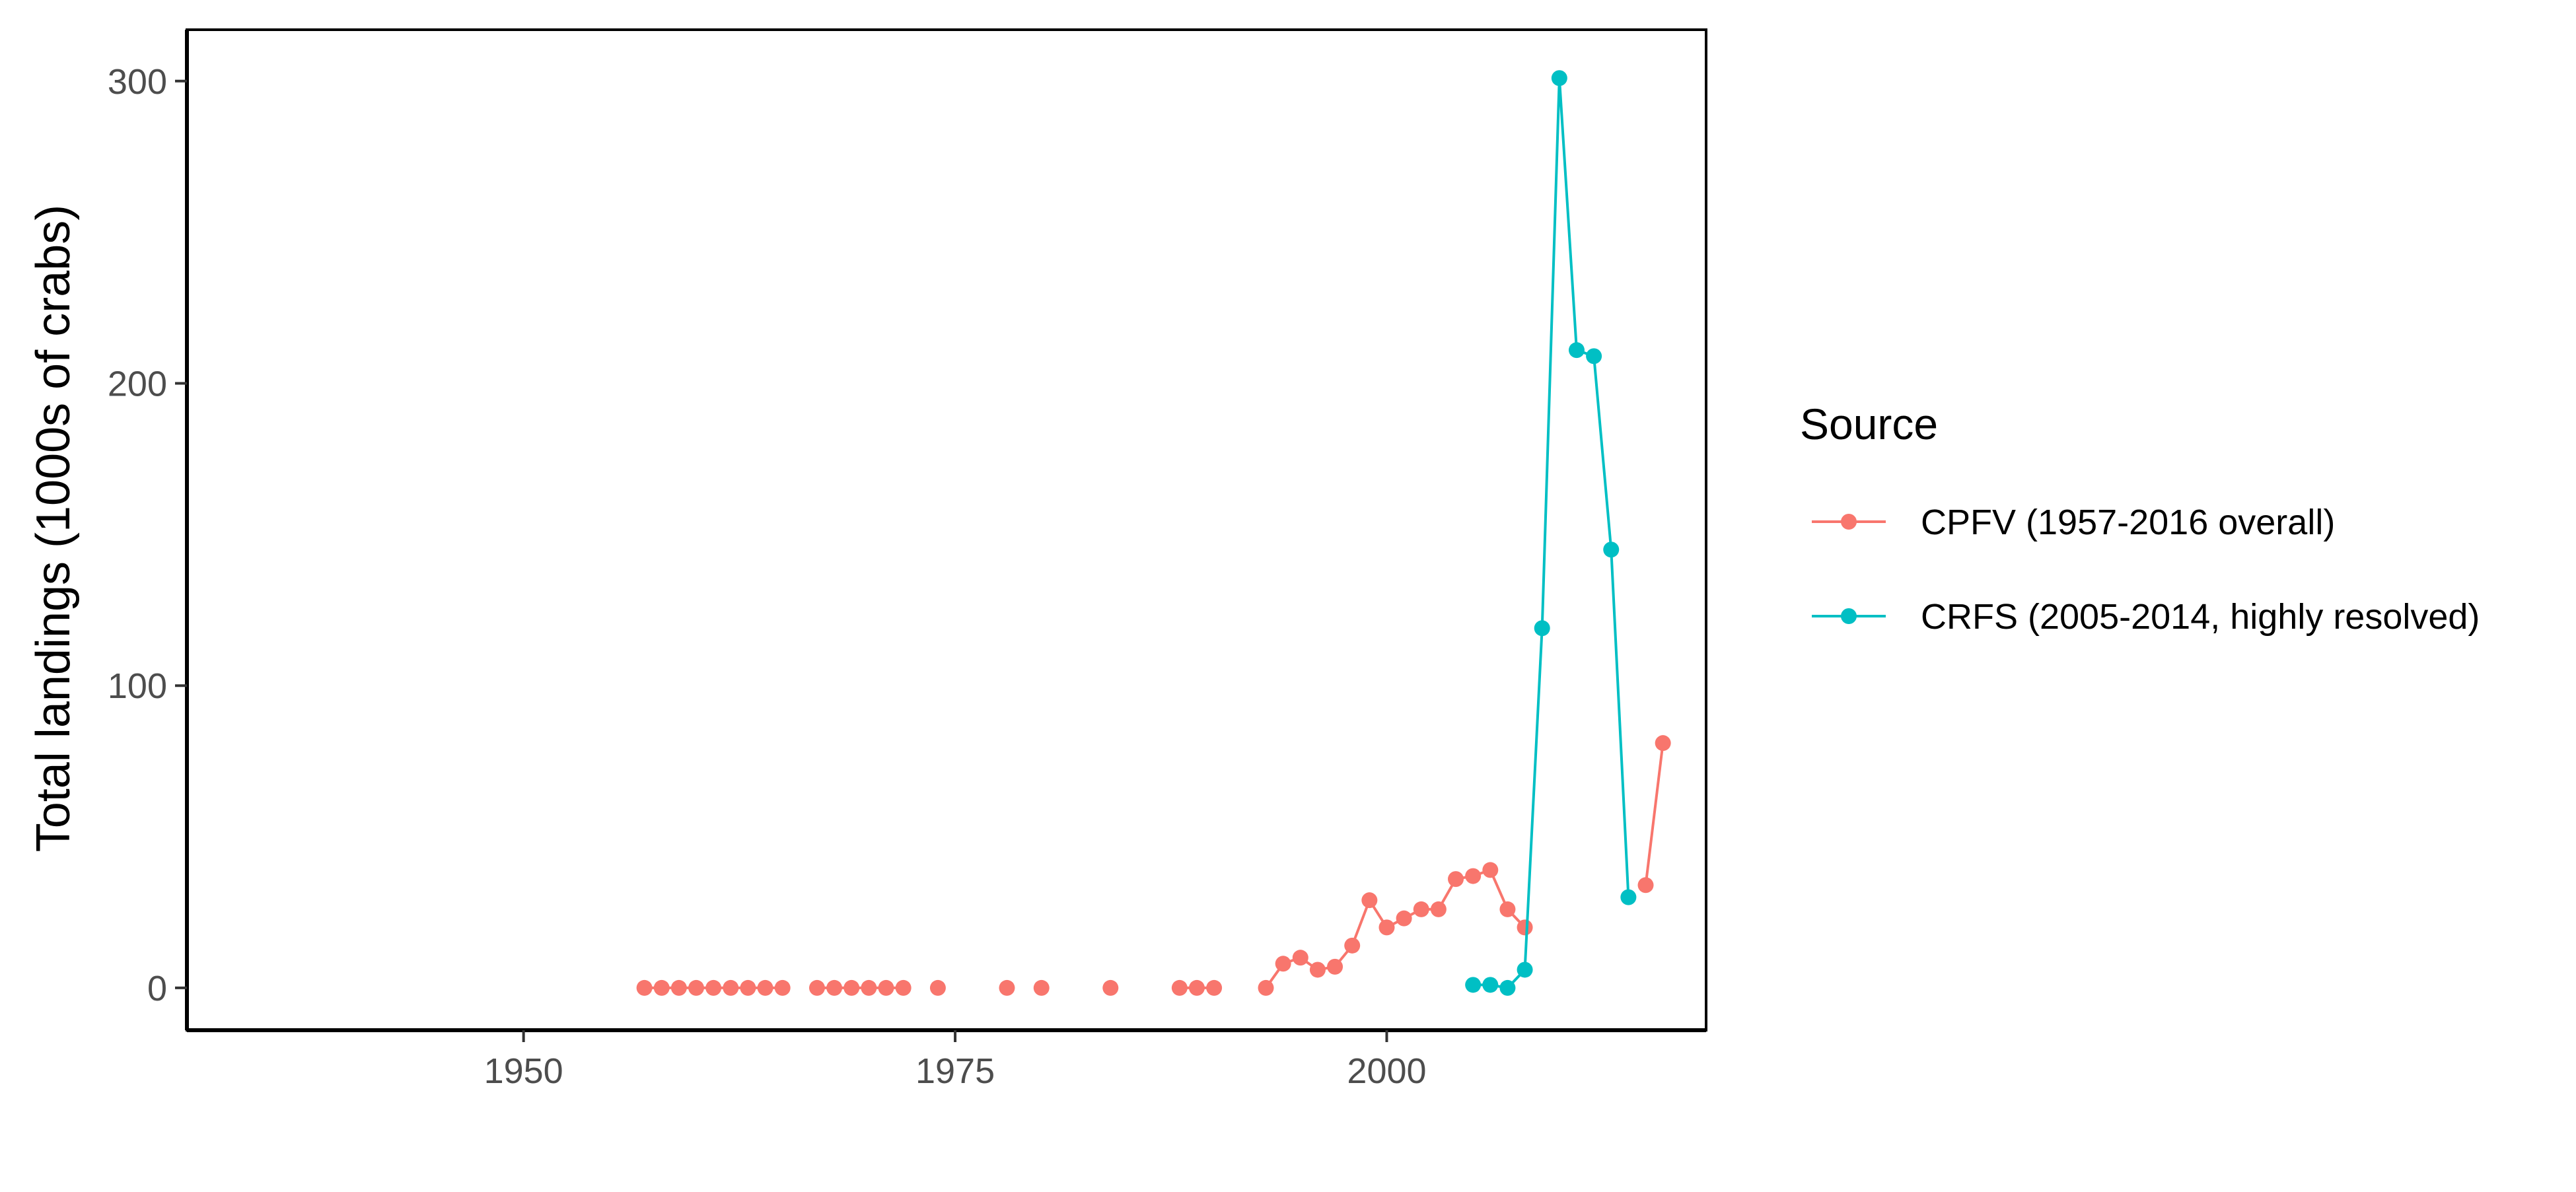  What do you see at coordinates (138, 82) in the screenshot?
I see `y-tick-label: 300` at bounding box center [138, 82].